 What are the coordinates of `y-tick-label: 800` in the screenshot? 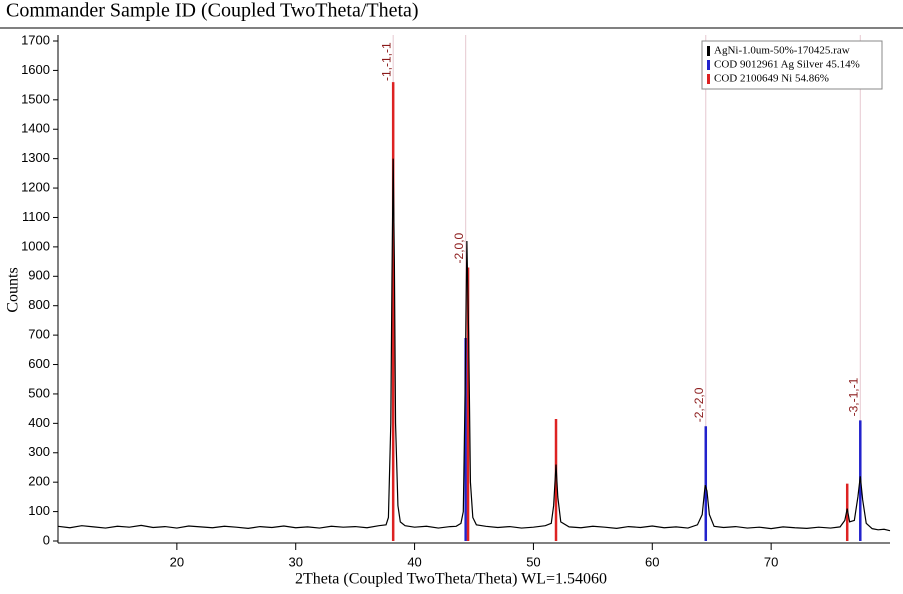 It's located at (39, 304).